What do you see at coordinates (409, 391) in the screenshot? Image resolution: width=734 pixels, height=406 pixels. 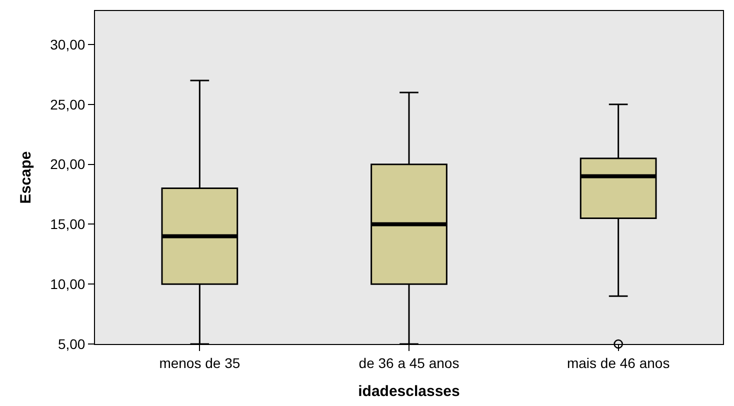 I see `x-axis-title: idadesclasses` at bounding box center [409, 391].